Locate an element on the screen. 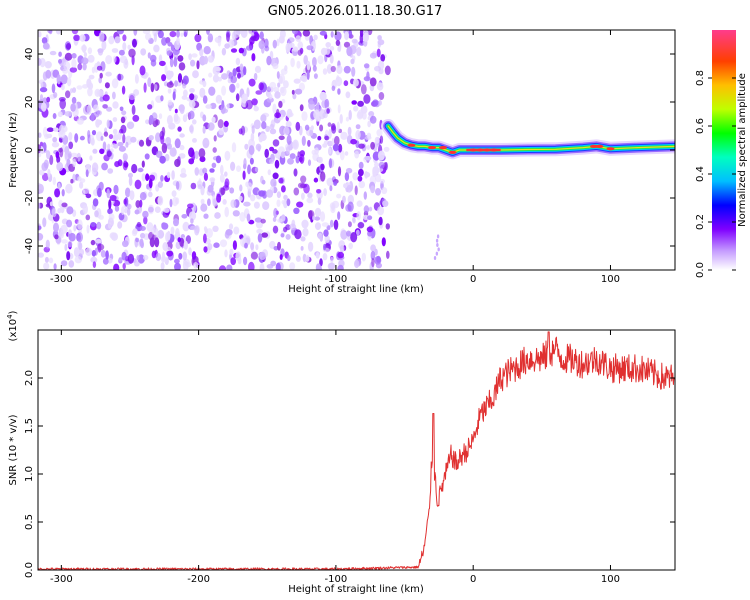  snr-ytick-label: 1.0 is located at coordinates (29, 474).